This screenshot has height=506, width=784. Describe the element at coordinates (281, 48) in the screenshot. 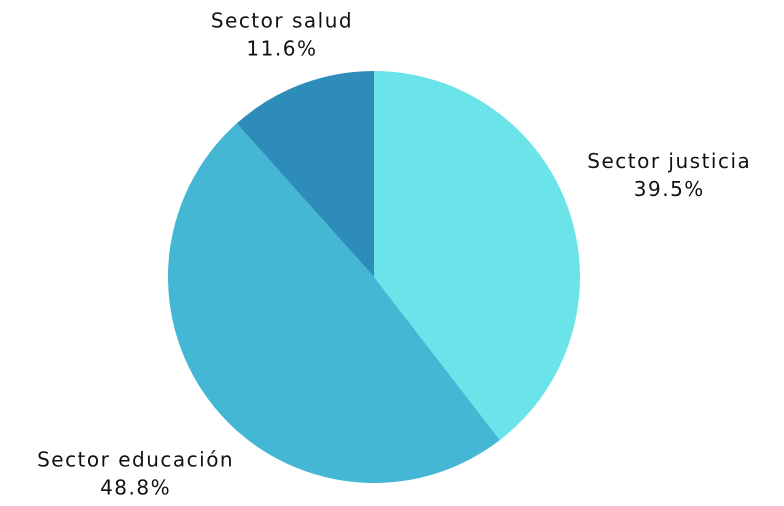

I see `slice-value: 11.6%` at that location.